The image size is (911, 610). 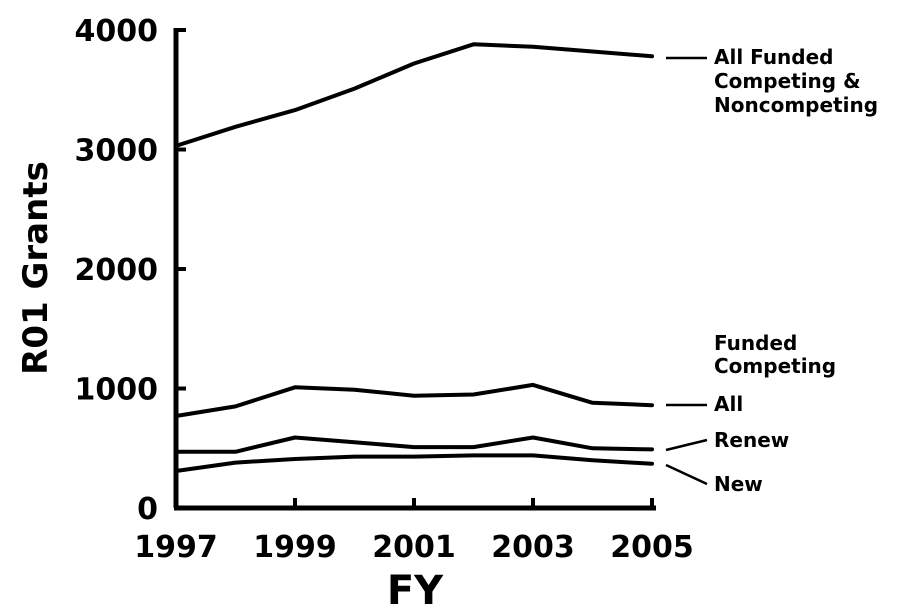 What do you see at coordinates (117, 151) in the screenshot?
I see `y-tick-label: 3000` at bounding box center [117, 151].